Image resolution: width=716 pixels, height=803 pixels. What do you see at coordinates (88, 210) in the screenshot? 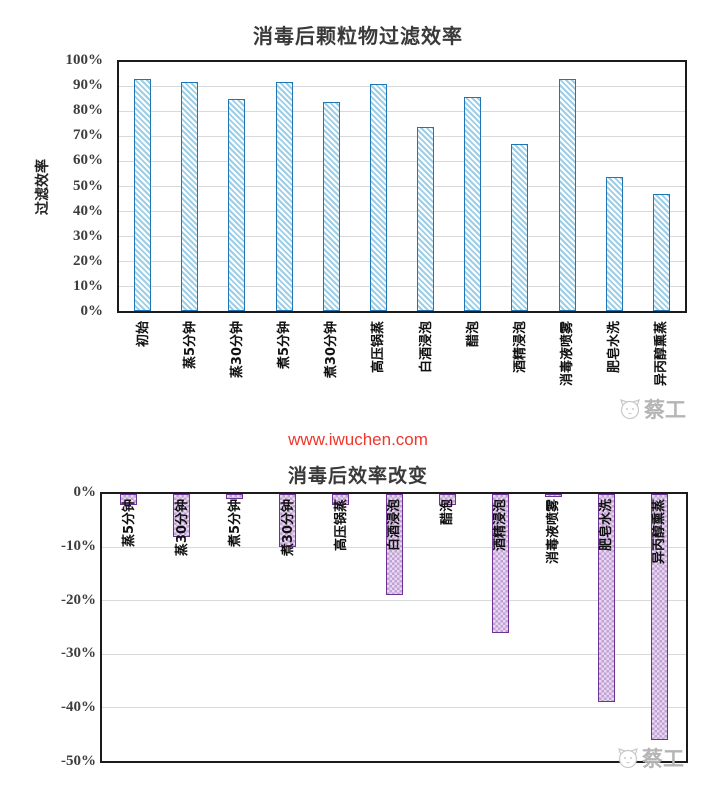
I see `y-tick-label: 40%` at bounding box center [88, 210].